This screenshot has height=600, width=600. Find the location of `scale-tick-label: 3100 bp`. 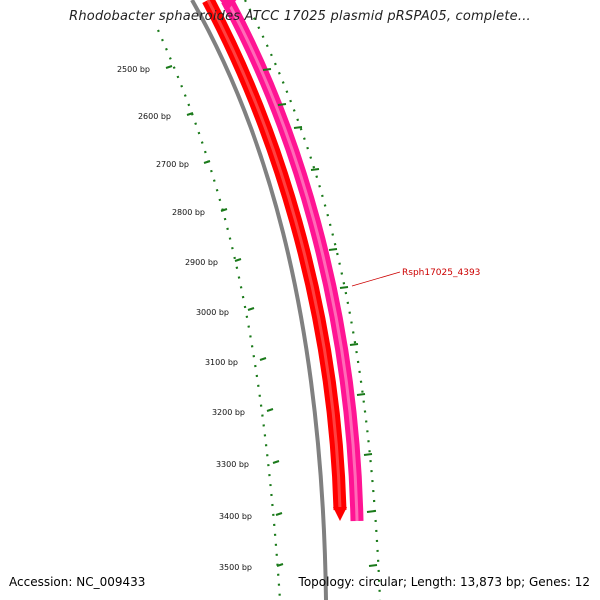

scale-tick-label: 3100 bp is located at coordinates (221, 362).